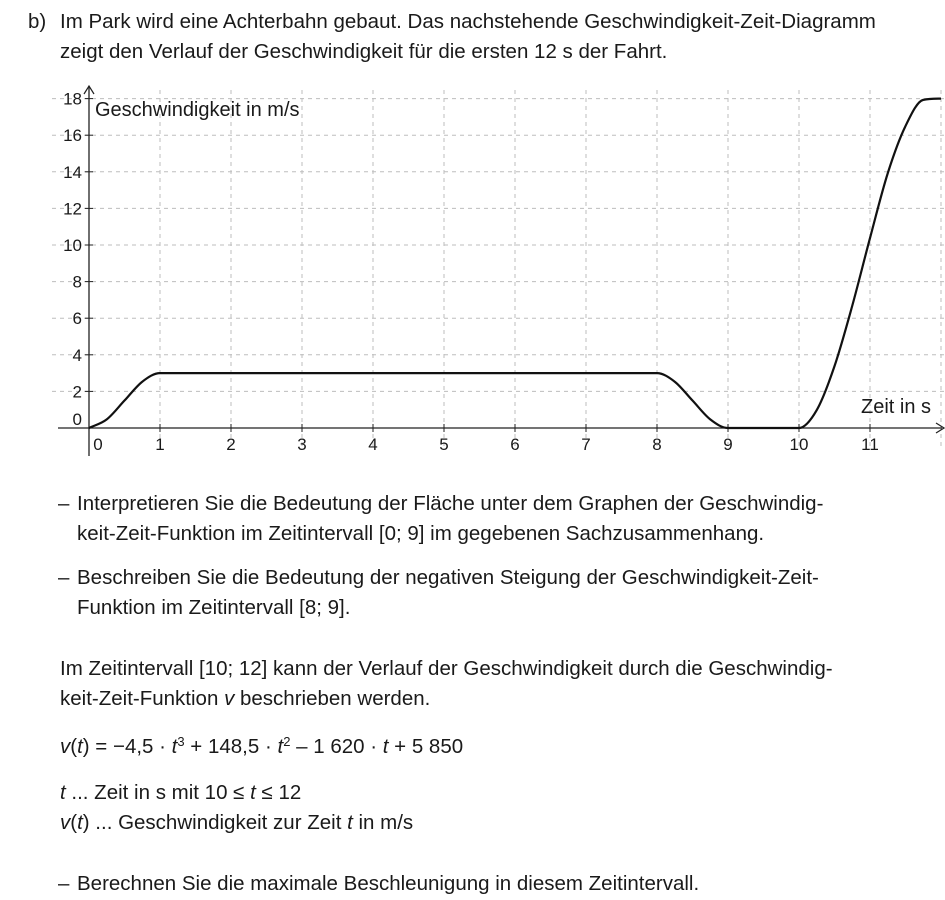  I want to click on definition-t: t ... Zeit in s mit 10 ≤ t ≤ 12, so click(181, 792).